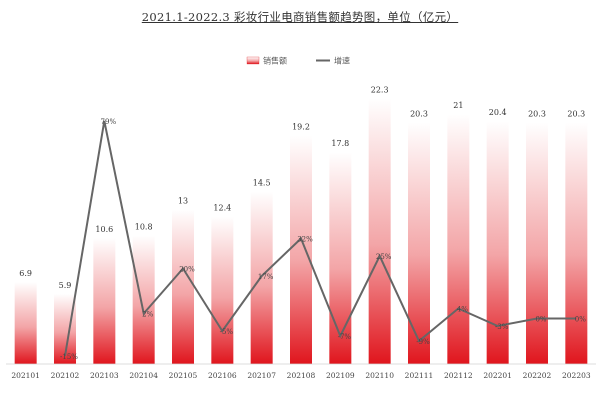 This screenshot has height=400, width=600. Describe the element at coordinates (222, 207) in the screenshot. I see `bar-value-label: 12.4` at that location.